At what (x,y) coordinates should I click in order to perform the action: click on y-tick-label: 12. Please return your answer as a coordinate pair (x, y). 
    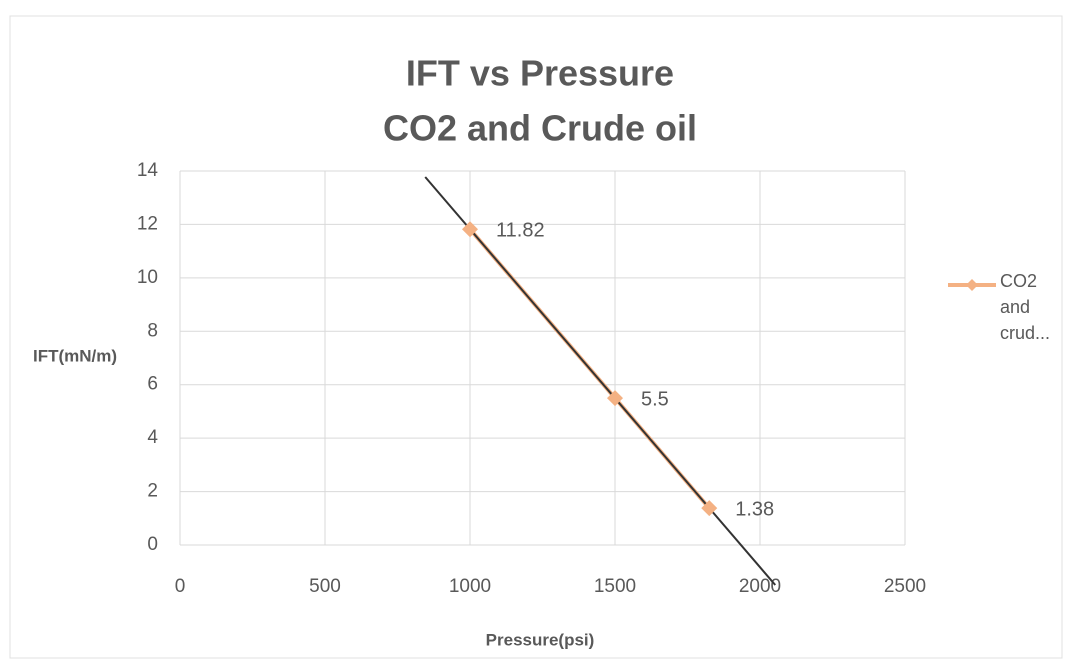
    Looking at the image, I should click on (147, 223).